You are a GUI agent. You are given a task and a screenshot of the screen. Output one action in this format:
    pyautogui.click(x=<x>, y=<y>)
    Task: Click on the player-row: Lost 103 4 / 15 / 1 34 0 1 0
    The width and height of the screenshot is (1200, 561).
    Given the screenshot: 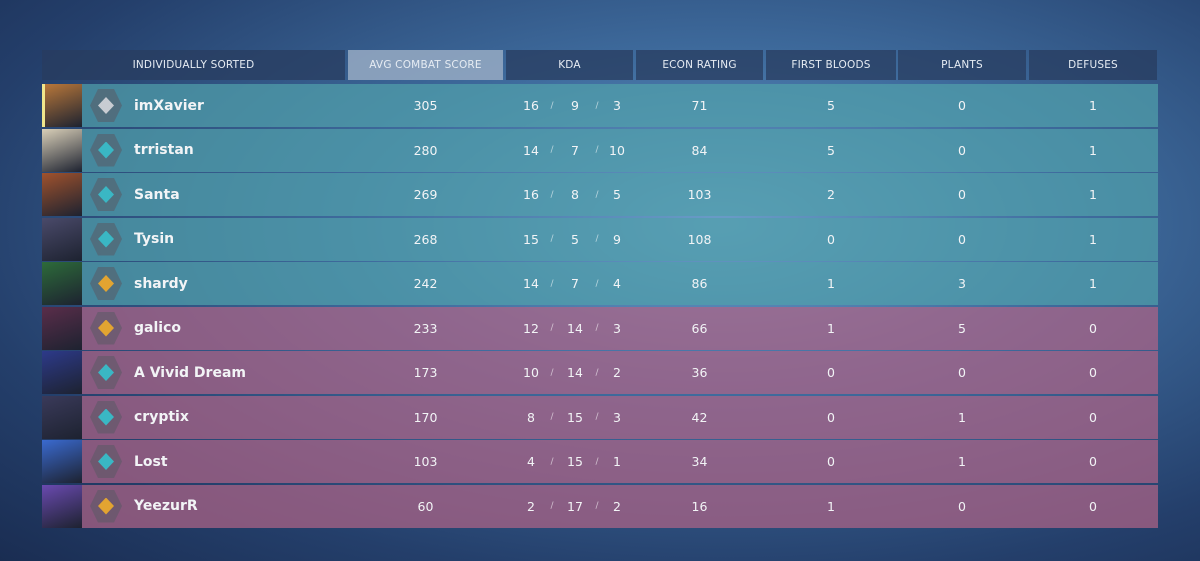 What is the action you would take?
    pyautogui.click(x=600, y=461)
    